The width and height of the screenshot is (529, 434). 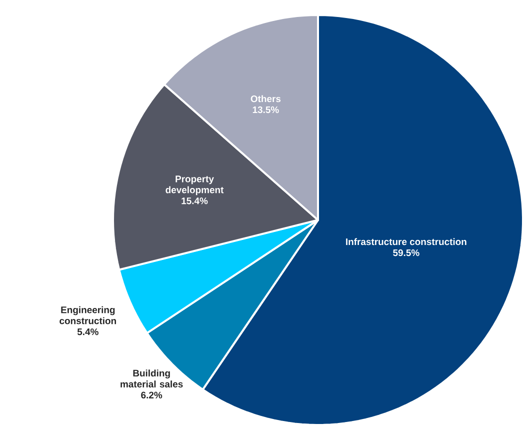 I want to click on slice-label: Infrastructure construction, so click(x=406, y=242).